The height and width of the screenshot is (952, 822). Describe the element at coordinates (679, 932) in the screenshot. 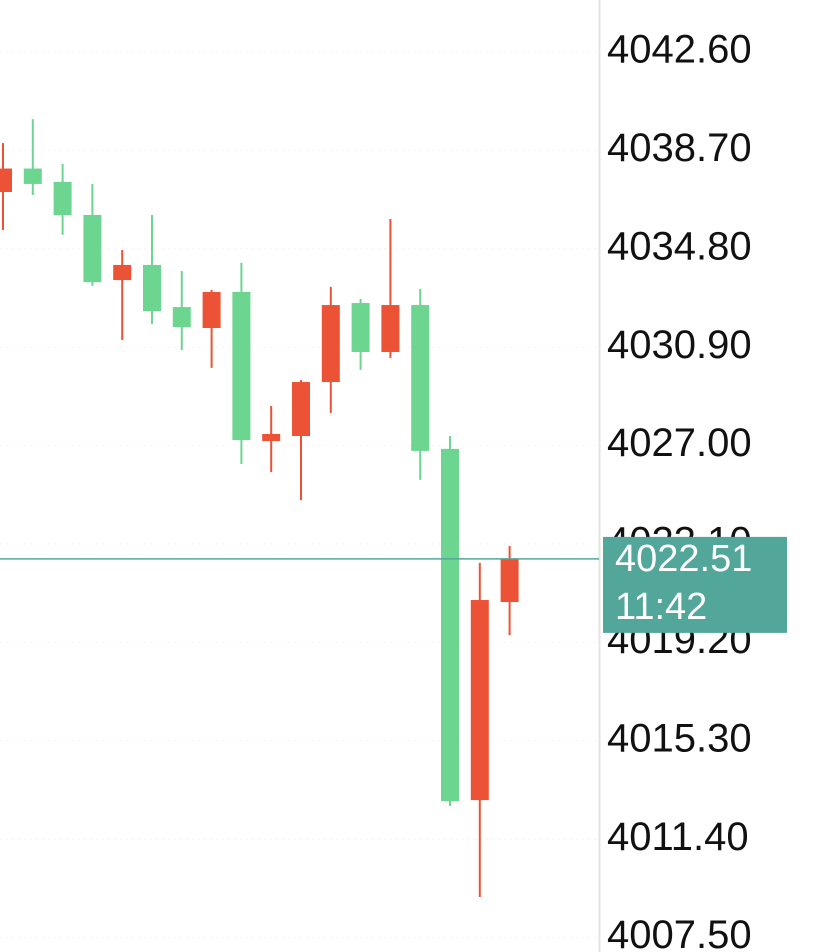

I see `y-tick-label: 4007.50` at that location.